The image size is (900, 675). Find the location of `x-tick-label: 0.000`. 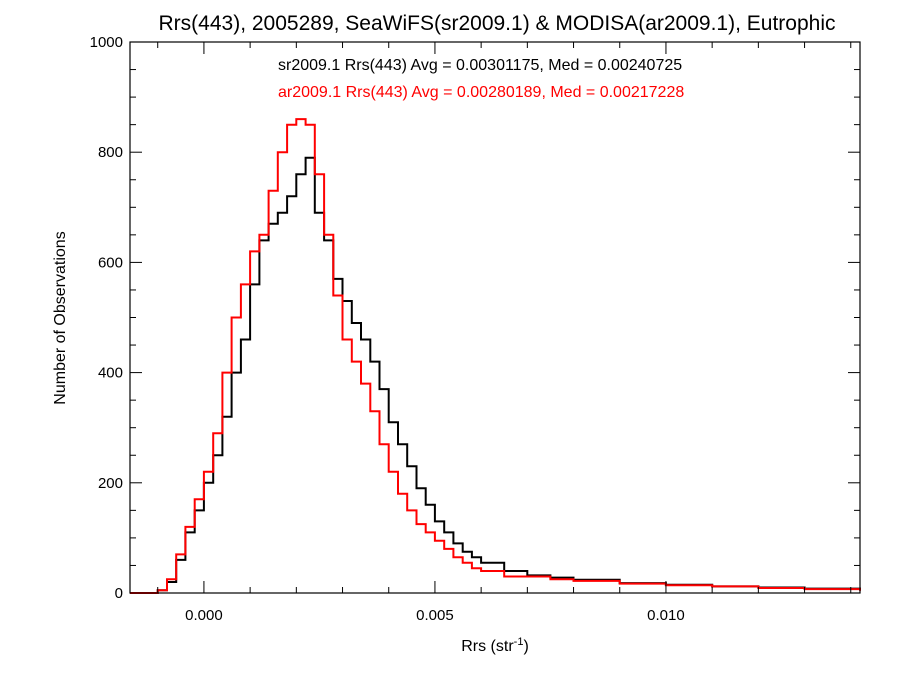

x-tick-label: 0.000 is located at coordinates (204, 615).